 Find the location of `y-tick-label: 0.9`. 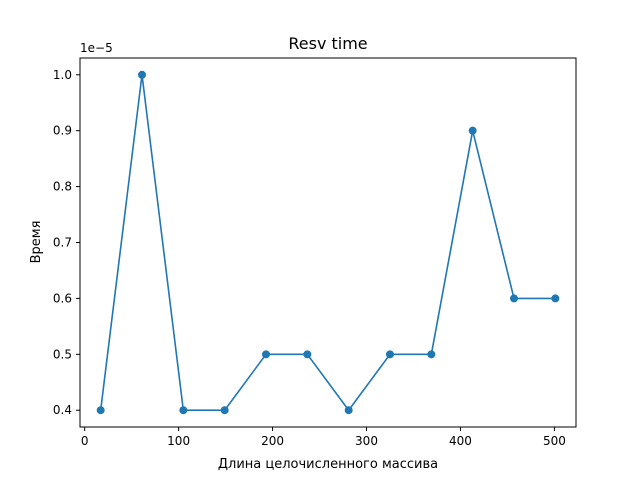

y-tick-label: 0.9 is located at coordinates (62, 131).